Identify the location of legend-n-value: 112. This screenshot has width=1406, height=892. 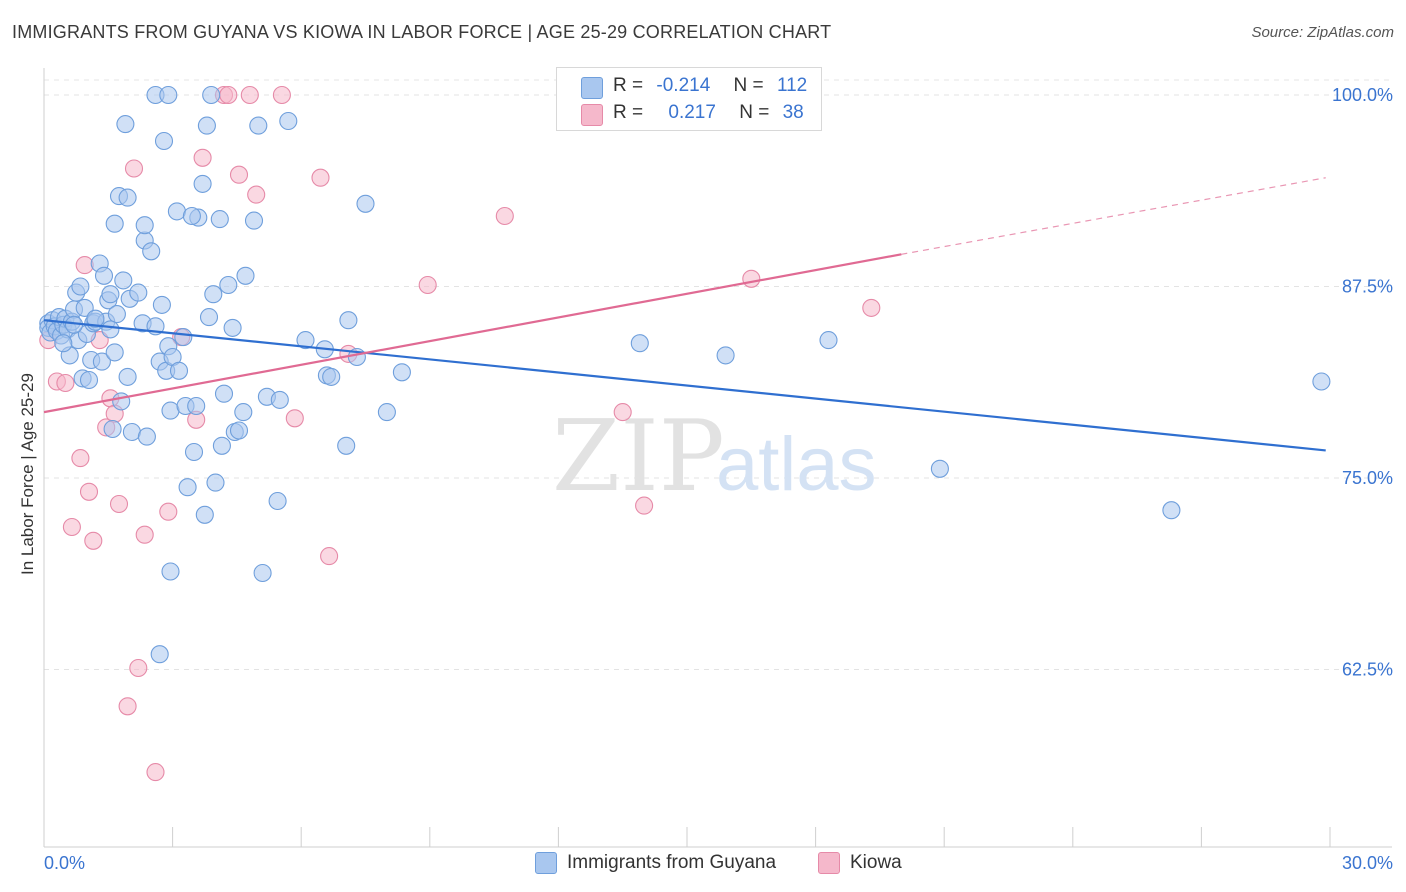
(792, 85).